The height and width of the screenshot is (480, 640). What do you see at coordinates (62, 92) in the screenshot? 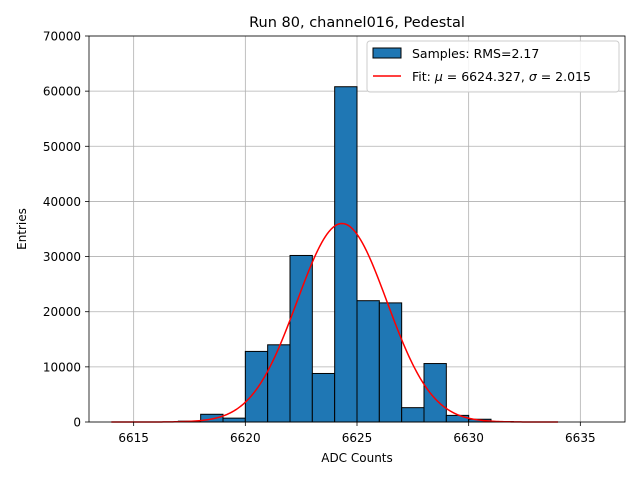
I see `y-tick-label: 60000` at bounding box center [62, 92].